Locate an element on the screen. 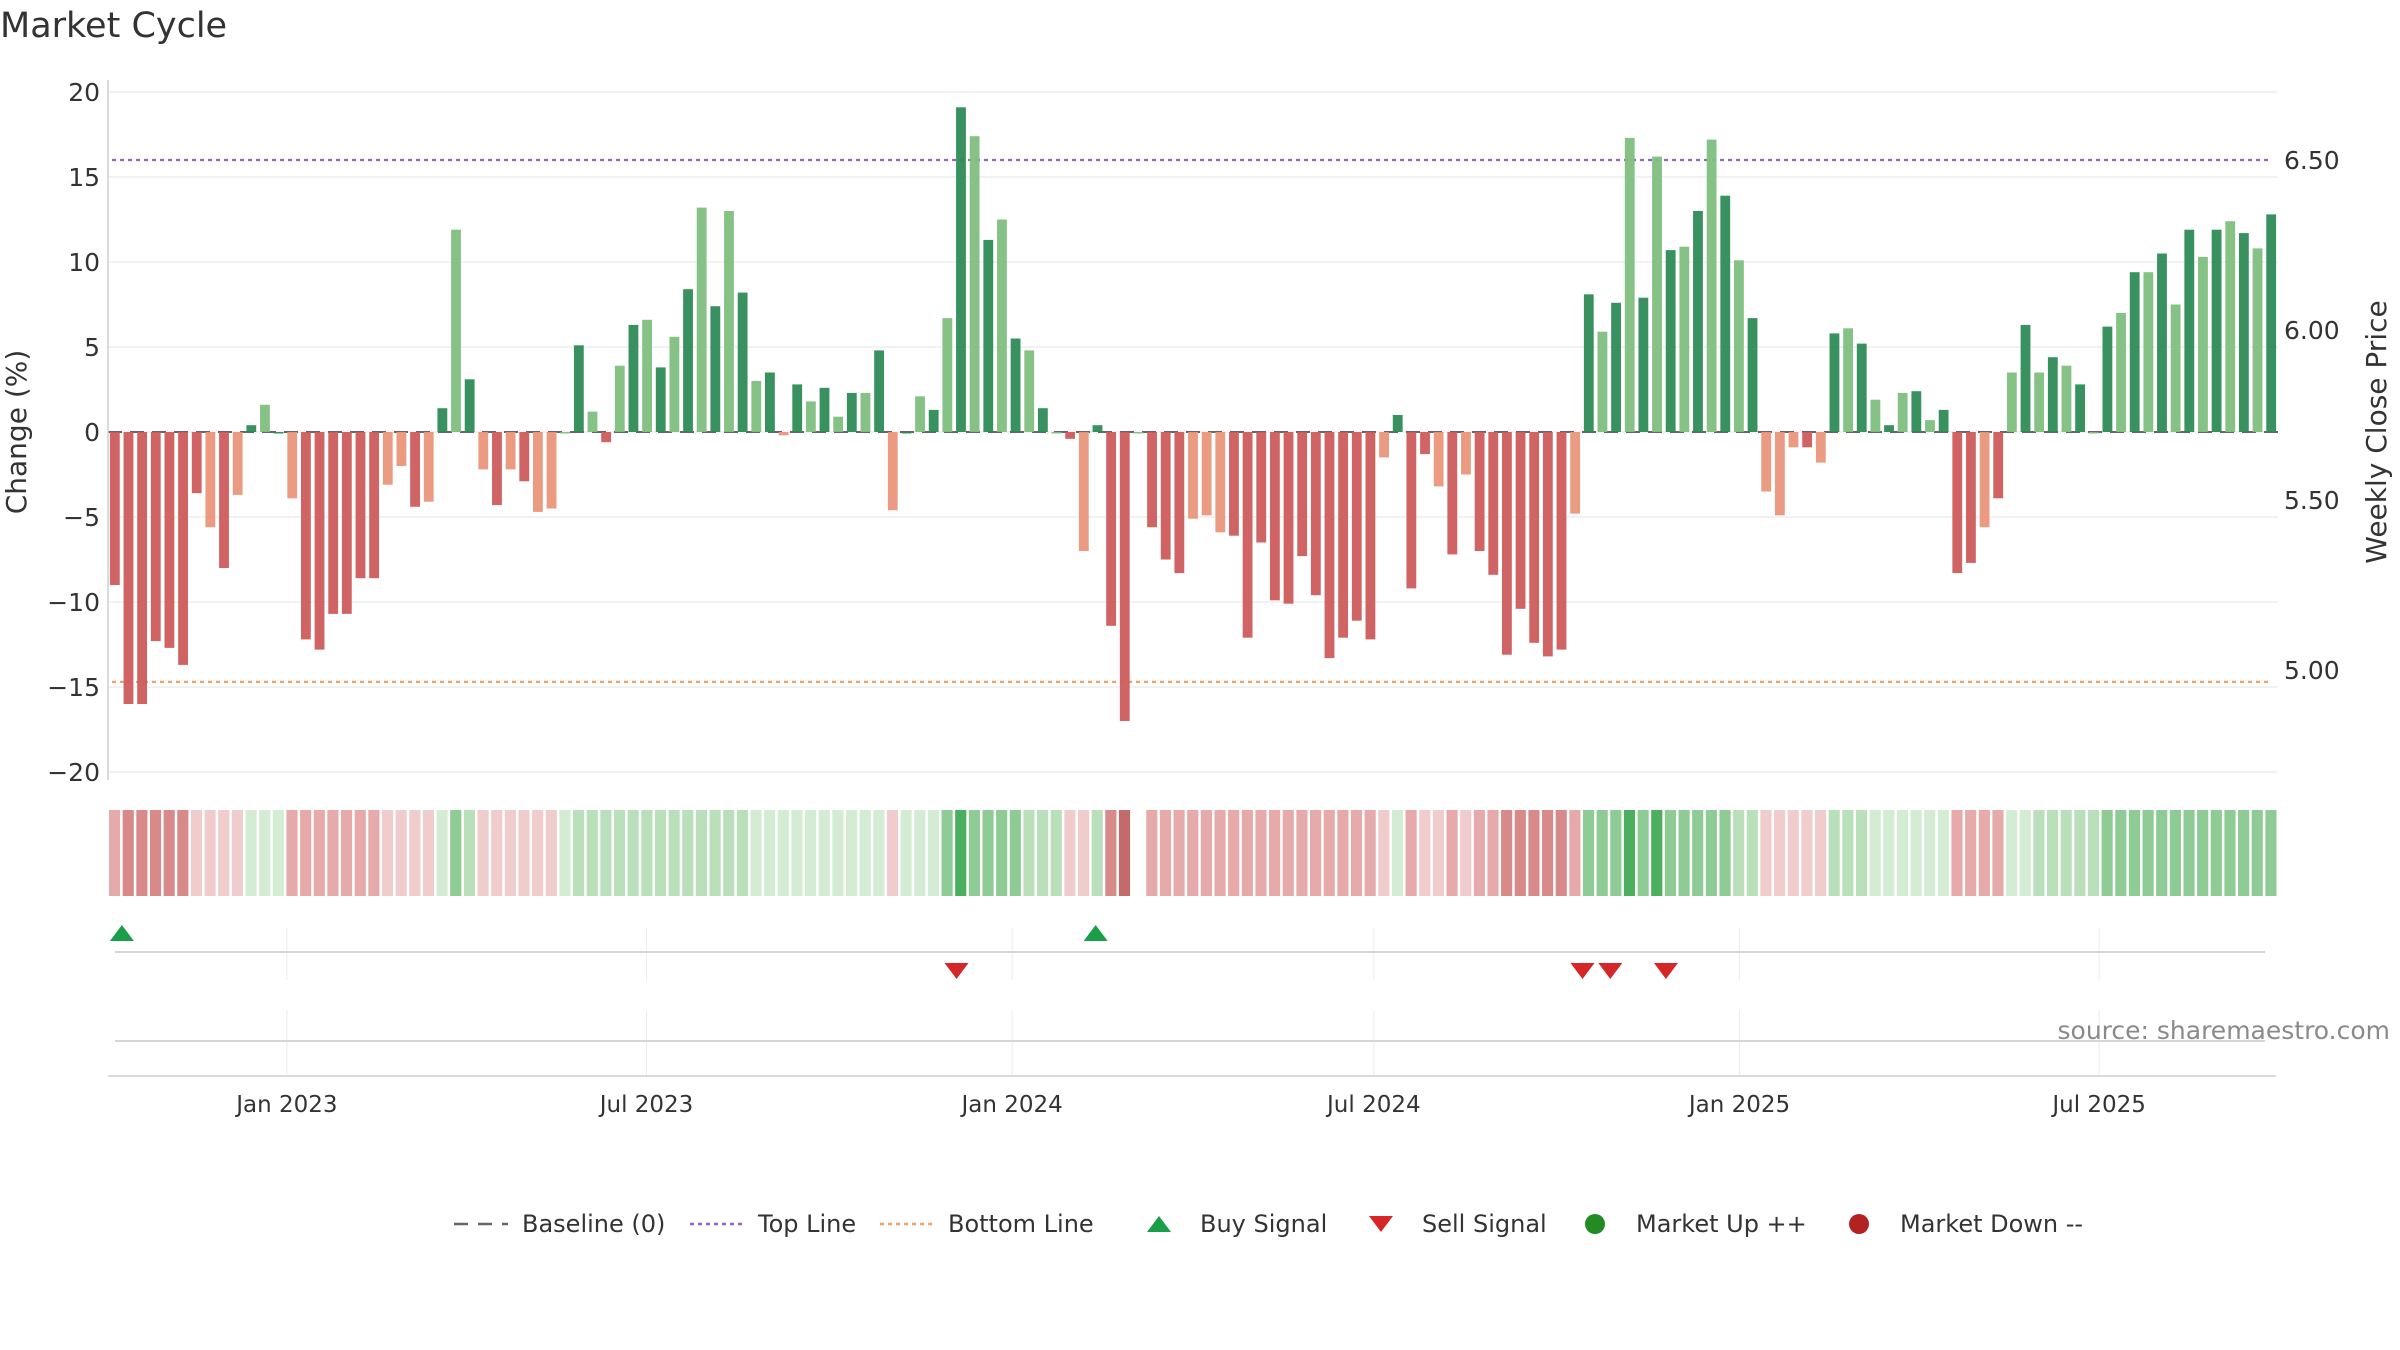  triangle-up-icon is located at coordinates (1159, 1224).